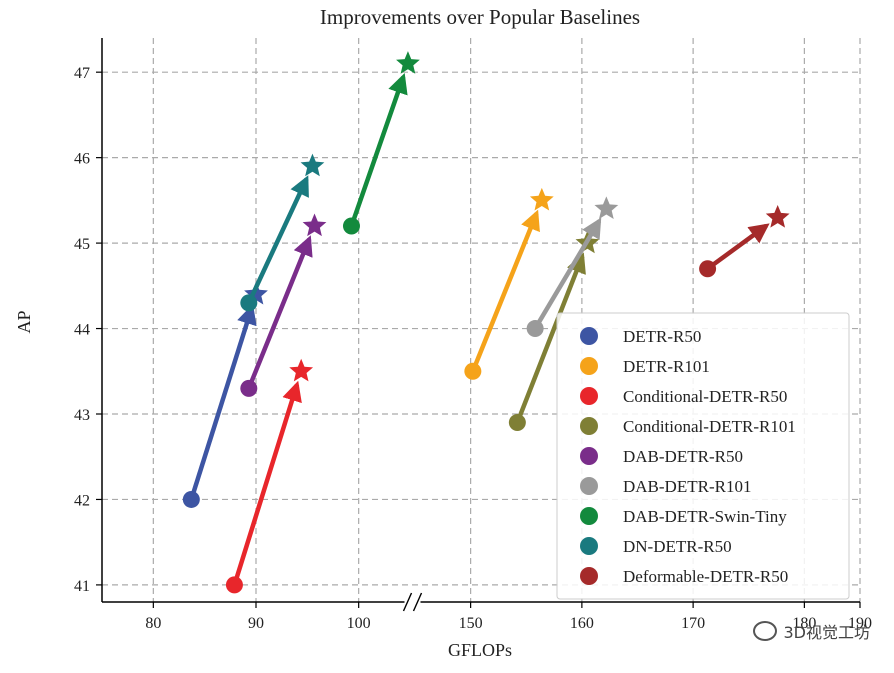  I want to click on y-tick-label: 41, so click(82, 586).